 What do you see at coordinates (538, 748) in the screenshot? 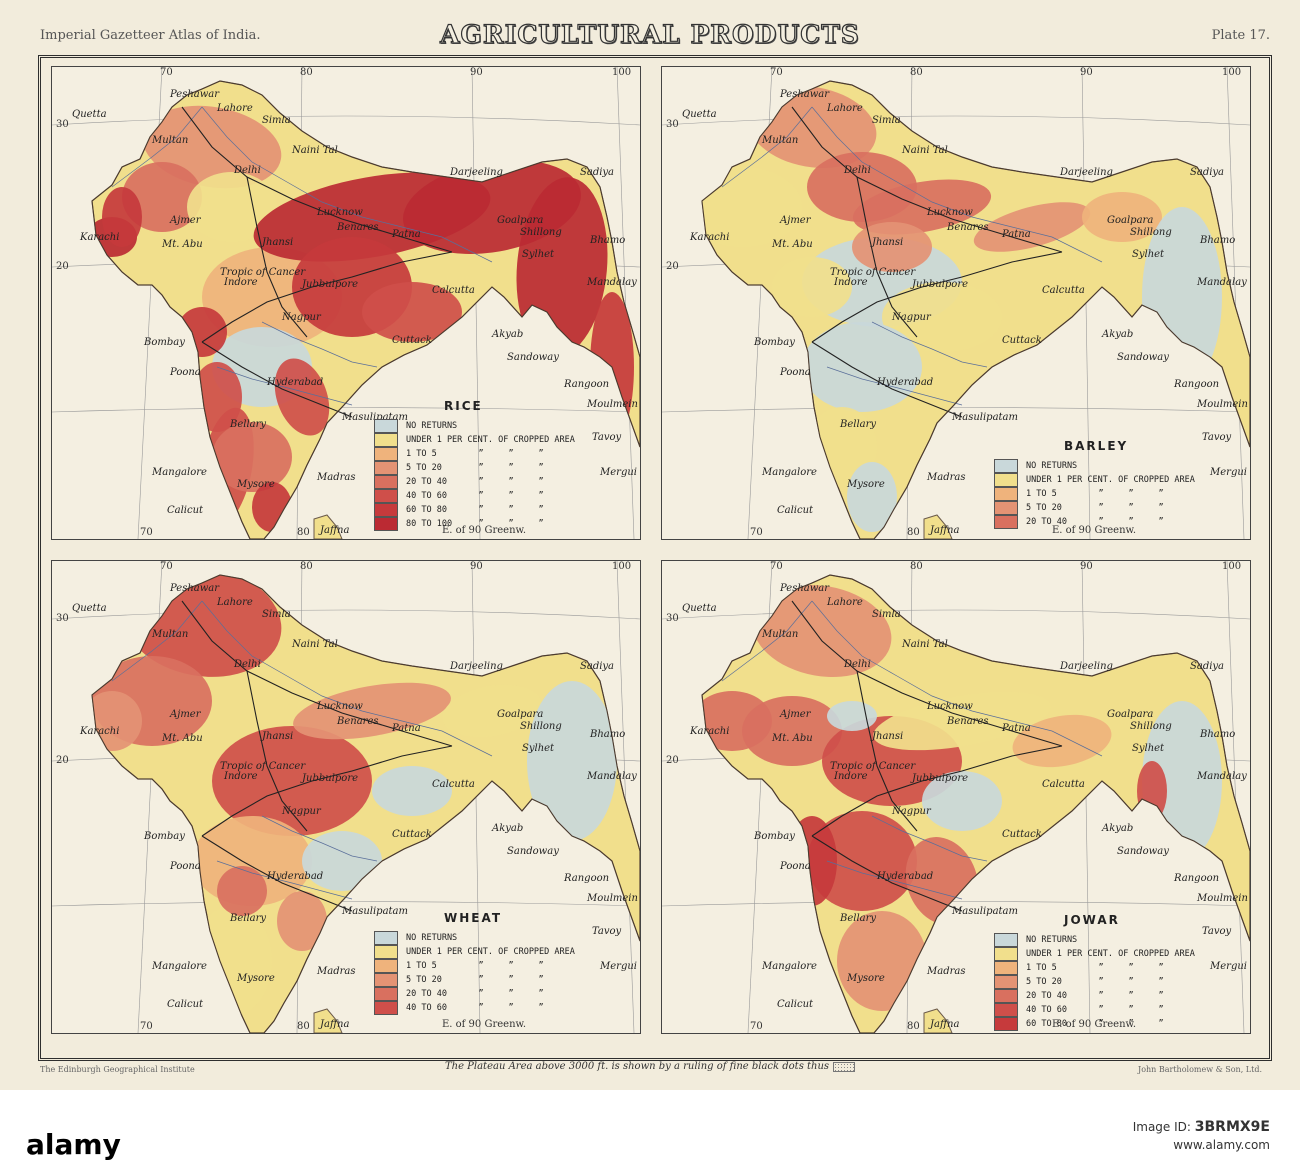
I see `place-label-sylhet: Sylhet` at bounding box center [538, 748].